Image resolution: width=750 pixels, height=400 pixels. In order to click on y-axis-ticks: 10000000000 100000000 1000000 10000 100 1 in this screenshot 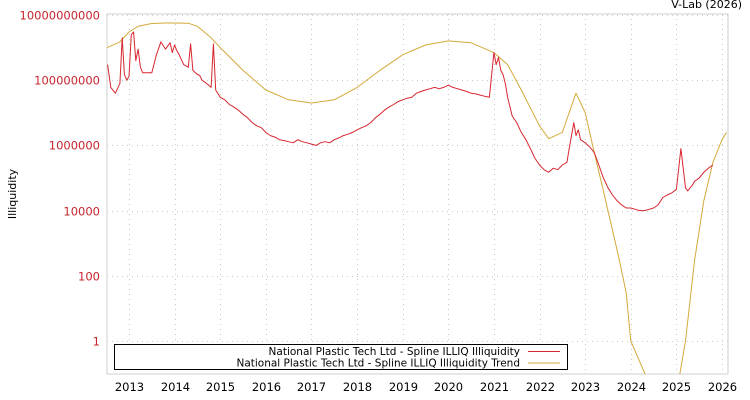, I will do `click(60, 179)`.